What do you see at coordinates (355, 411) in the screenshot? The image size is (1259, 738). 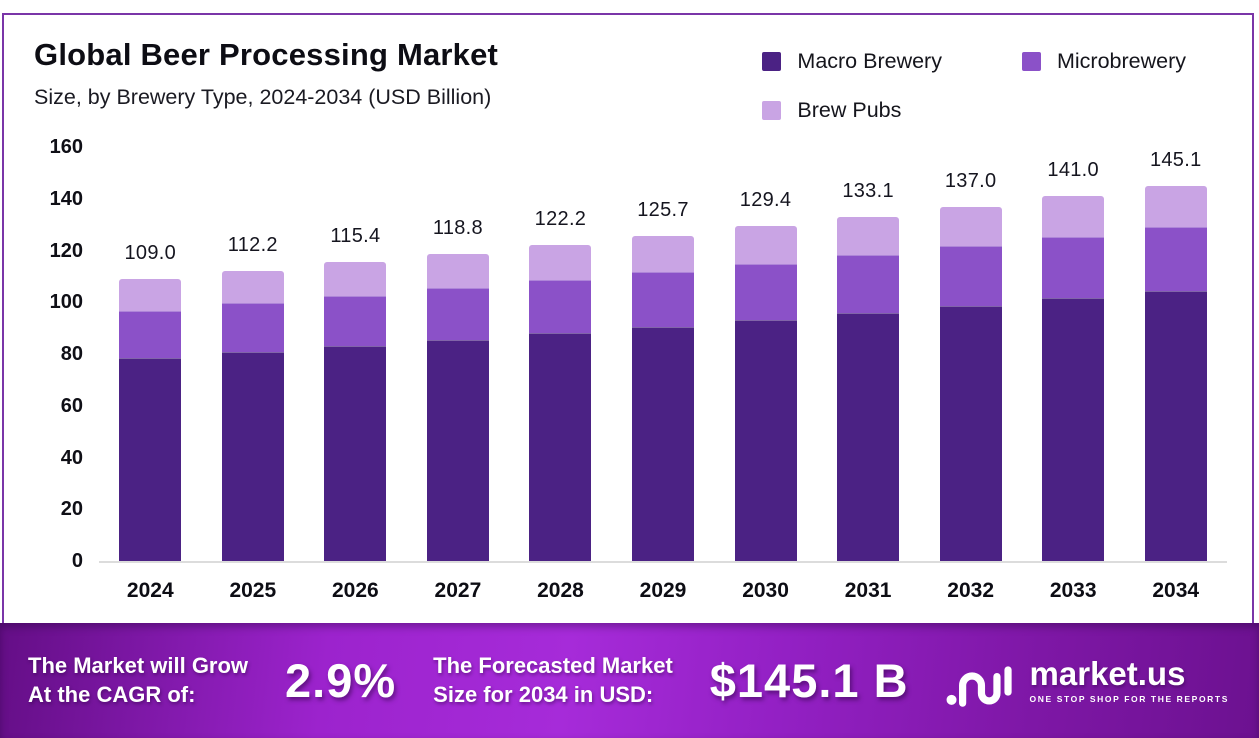 I see `stacked-bar-2026` at bounding box center [355, 411].